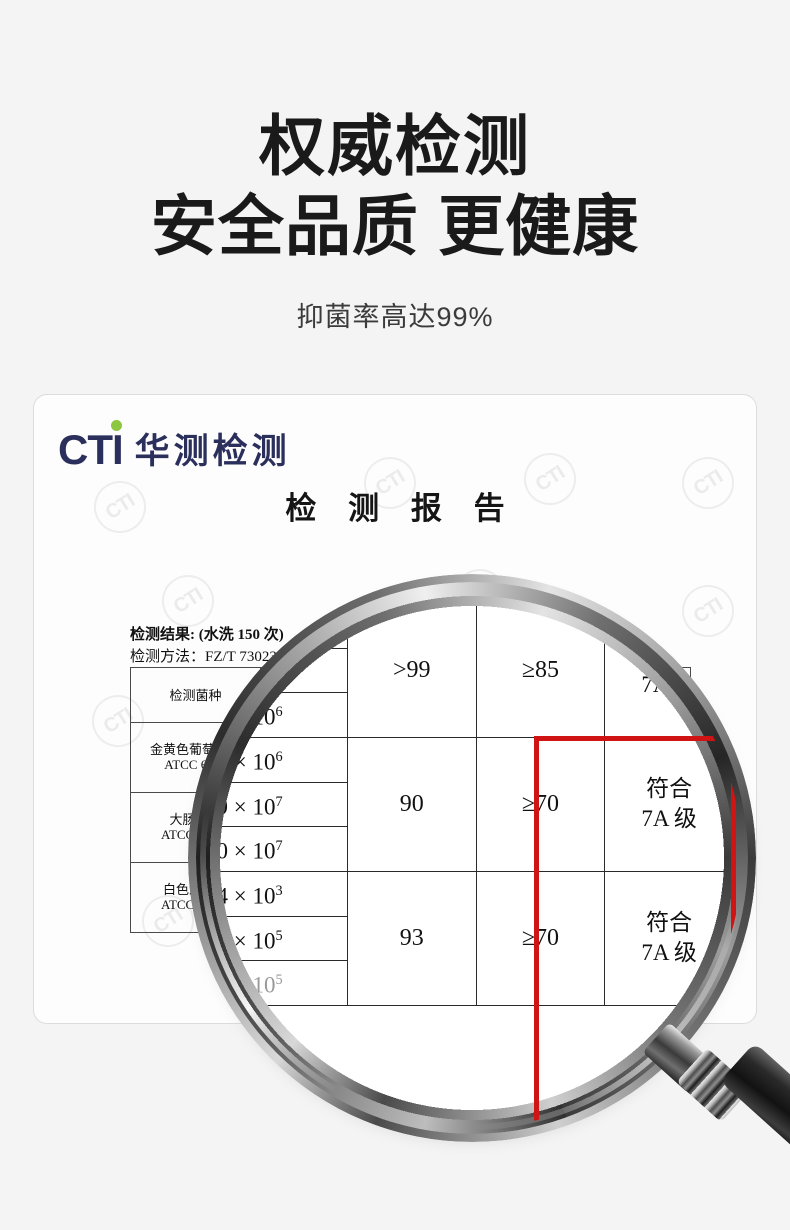 This screenshot has width=790, height=1230. Describe the element at coordinates (567, 757) in the screenshot. I see `cell-standard: ≥85` at that location.